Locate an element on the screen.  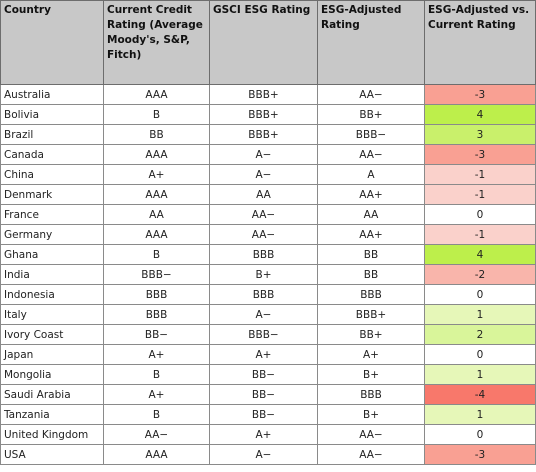
table-row: Saudi Arabia A+ BB− BBB -4 is located at coordinates (268, 394).